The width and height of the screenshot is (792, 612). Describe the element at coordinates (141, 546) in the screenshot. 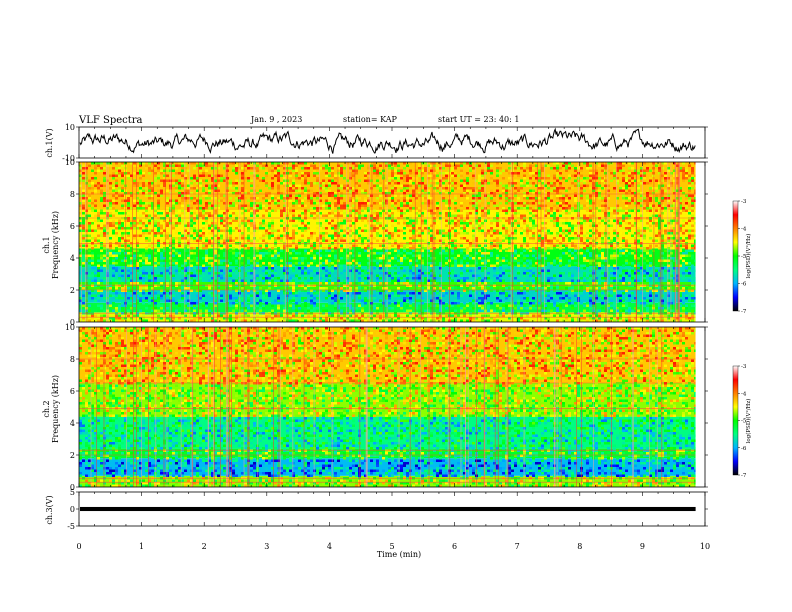

I see `x-tick-label: 1` at that location.